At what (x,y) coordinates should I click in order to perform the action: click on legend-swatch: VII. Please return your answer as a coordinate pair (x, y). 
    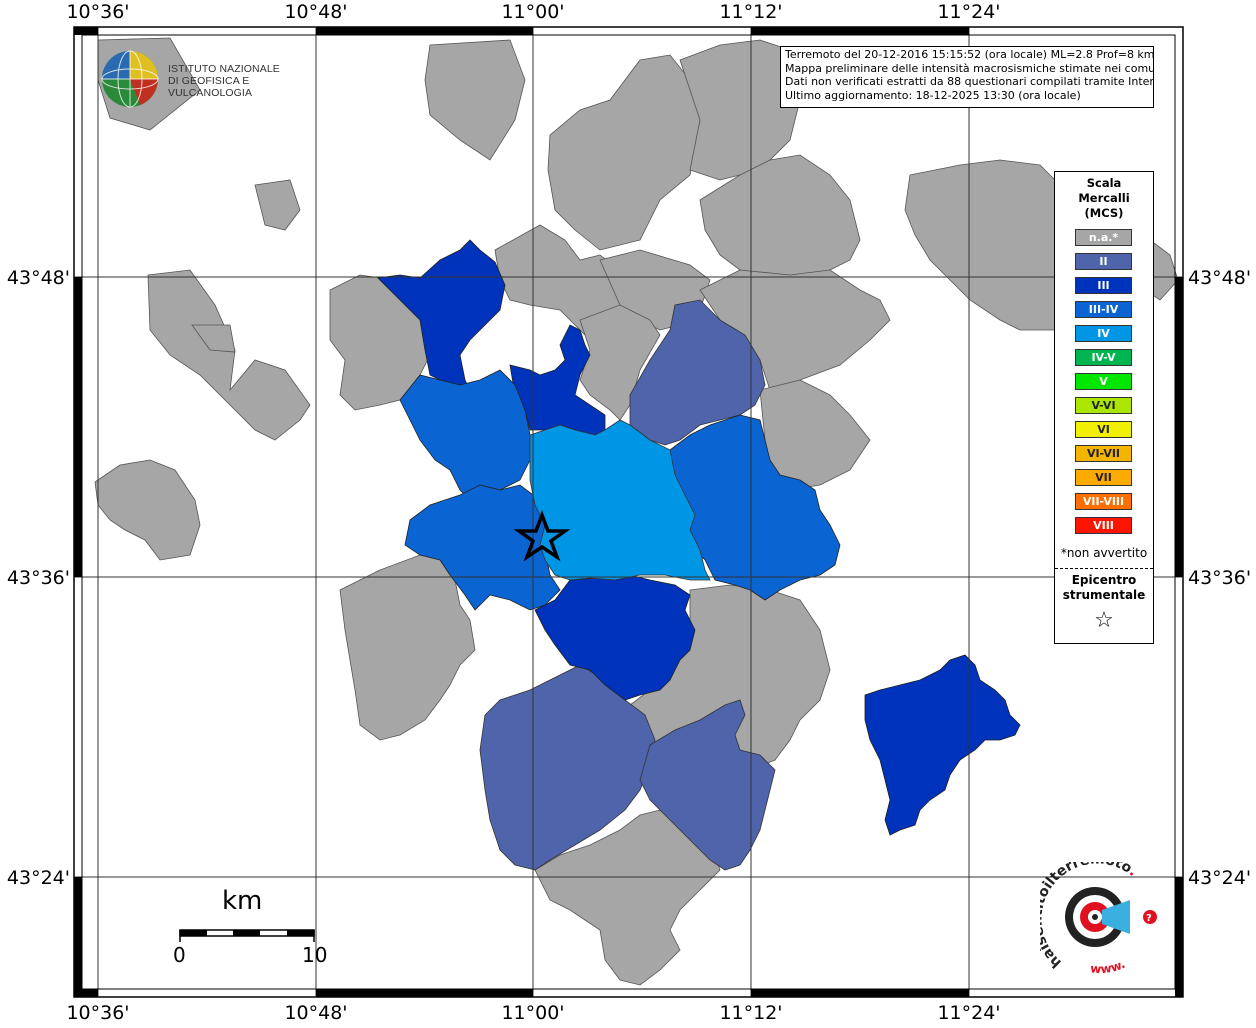
    Looking at the image, I should click on (1103, 477).